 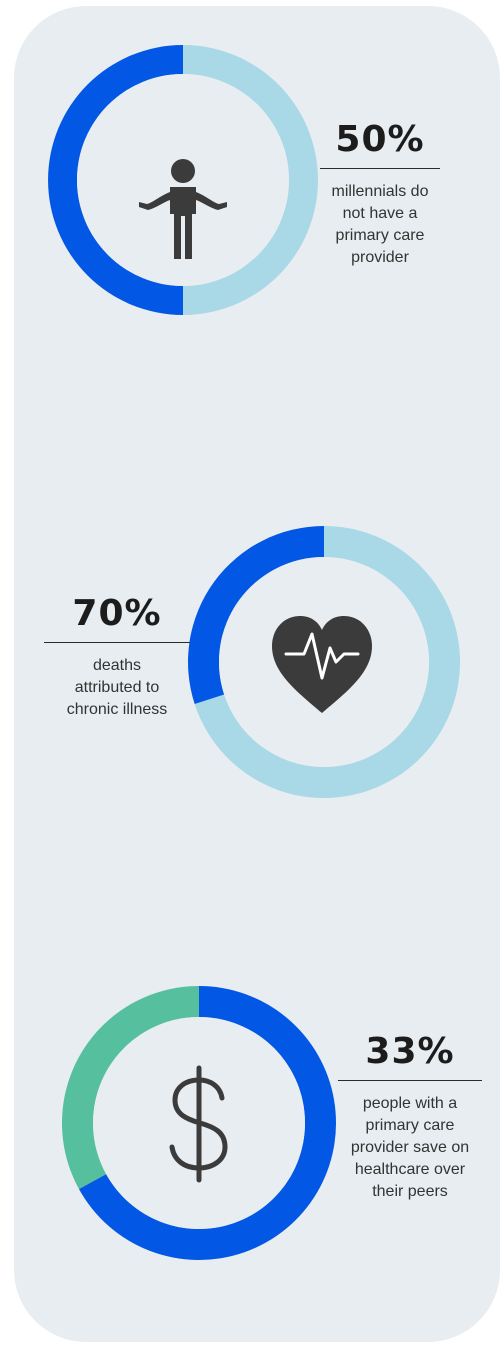 What do you see at coordinates (183, 209) in the screenshot?
I see `person-shrug-icon` at bounding box center [183, 209].